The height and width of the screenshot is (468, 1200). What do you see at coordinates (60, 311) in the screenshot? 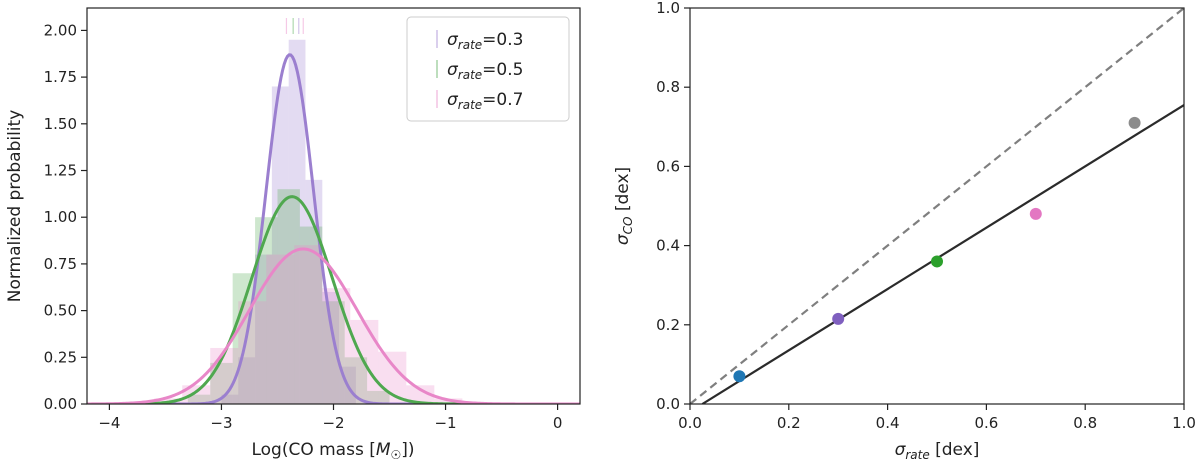
I see `y-tick-label: 0.50` at bounding box center [60, 311].